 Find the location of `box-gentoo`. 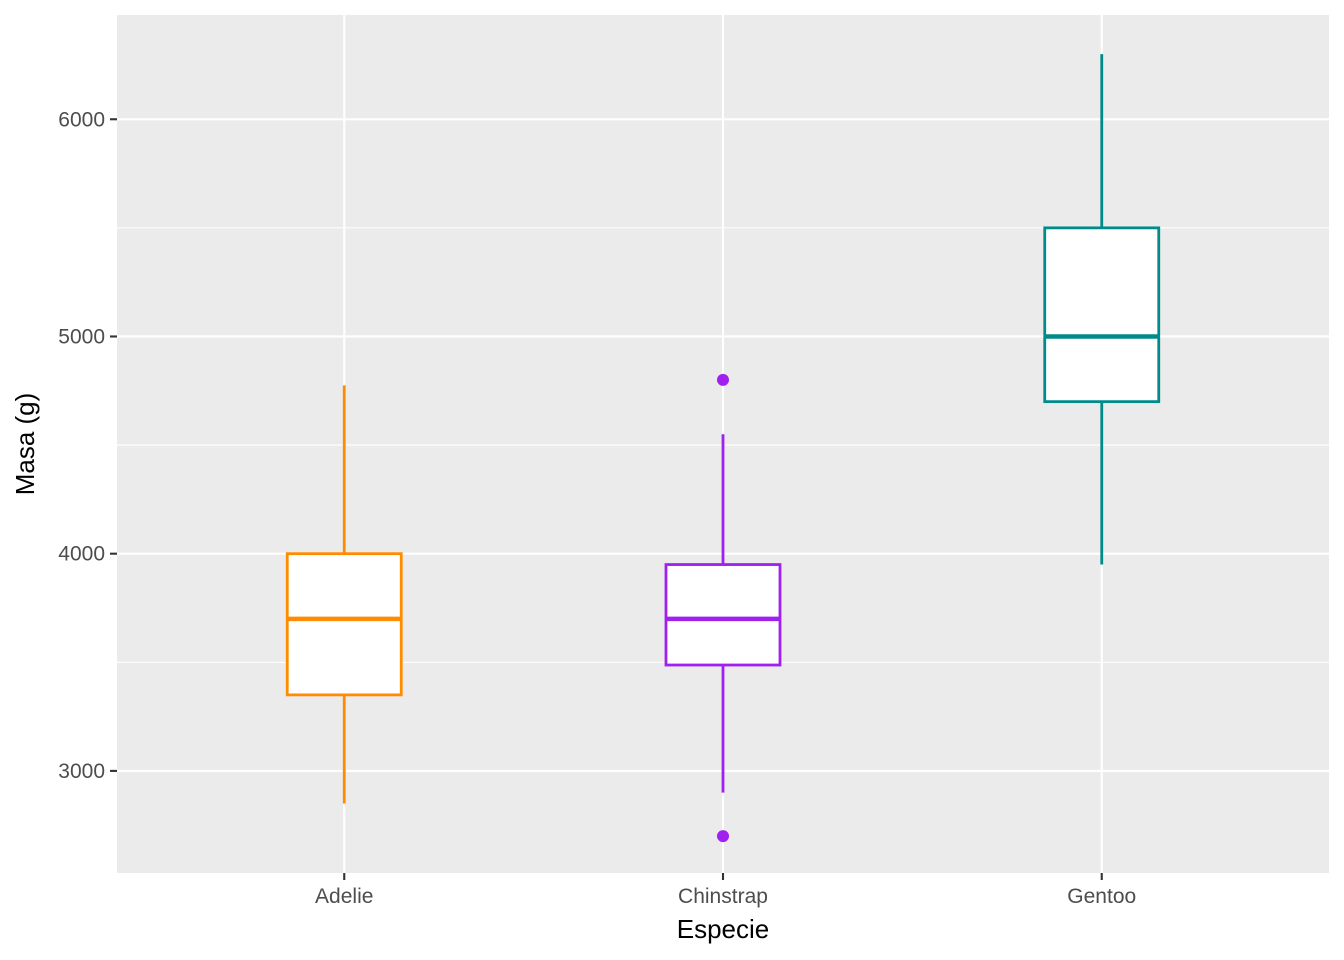

box-gentoo is located at coordinates (1102, 309).